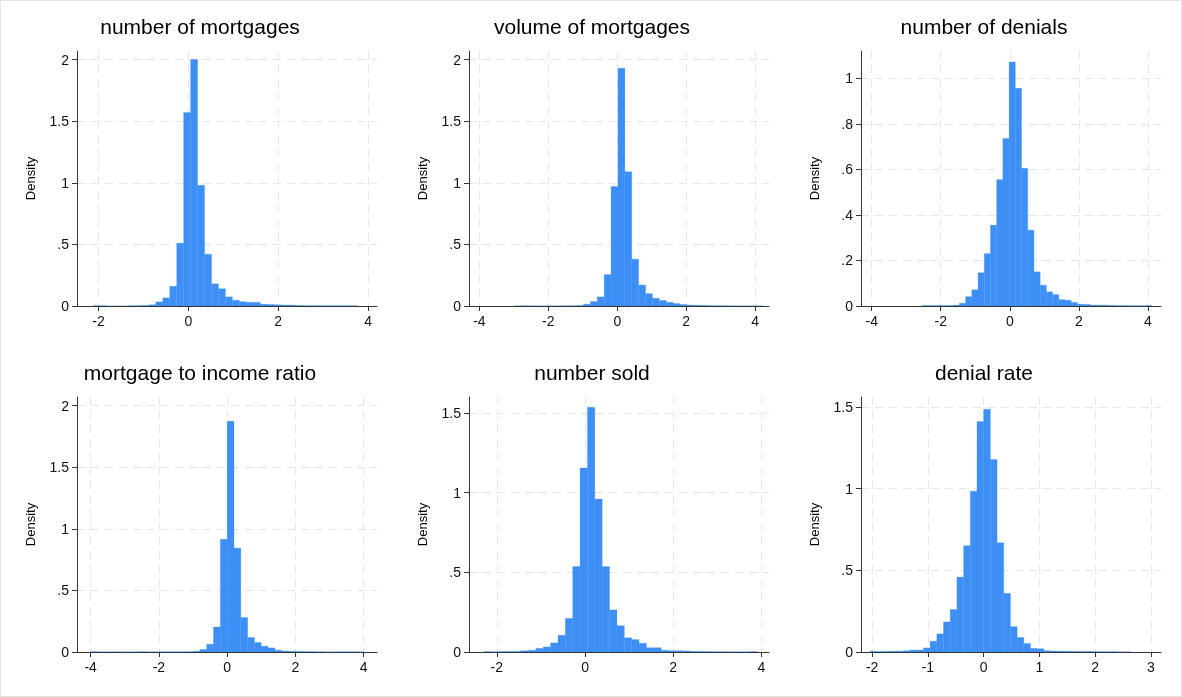  What do you see at coordinates (847, 260) in the screenshot?
I see `y-tick-label: .2` at bounding box center [847, 260].